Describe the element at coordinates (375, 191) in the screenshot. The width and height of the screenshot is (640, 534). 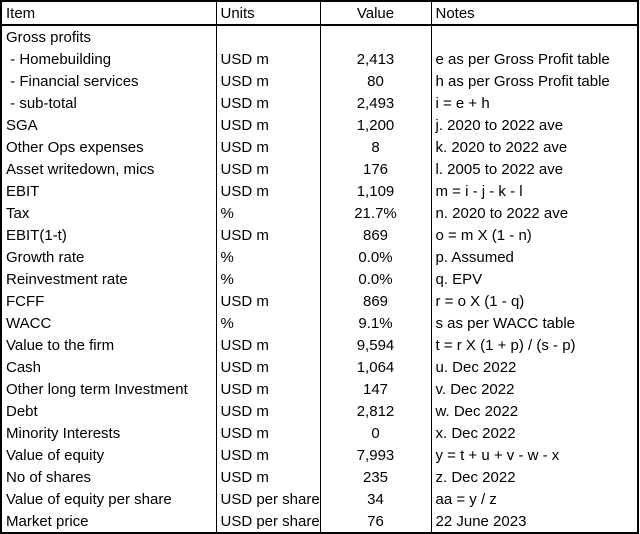
I see `cell-value: 1,109` at that location.